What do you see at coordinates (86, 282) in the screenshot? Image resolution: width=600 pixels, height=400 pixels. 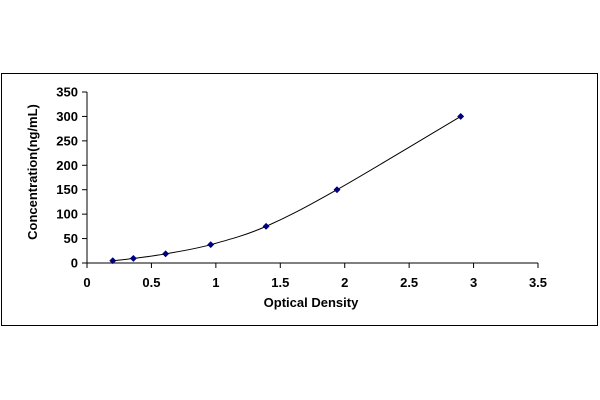 I see `x-tick-label: 0` at bounding box center [86, 282].